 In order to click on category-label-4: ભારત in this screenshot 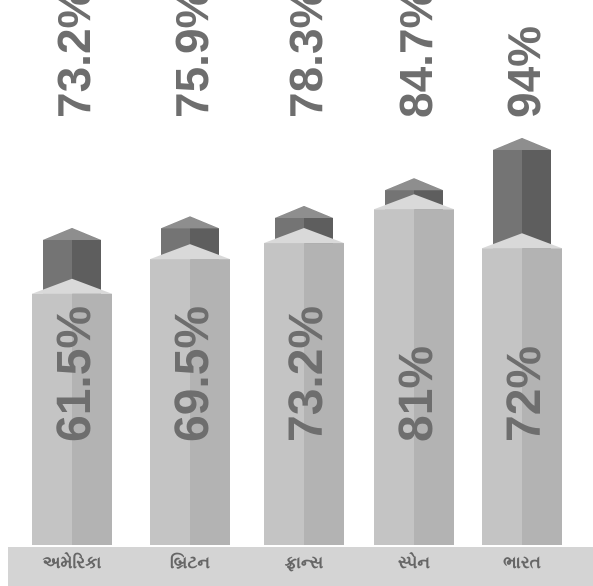, I will do `click(522, 563)`.